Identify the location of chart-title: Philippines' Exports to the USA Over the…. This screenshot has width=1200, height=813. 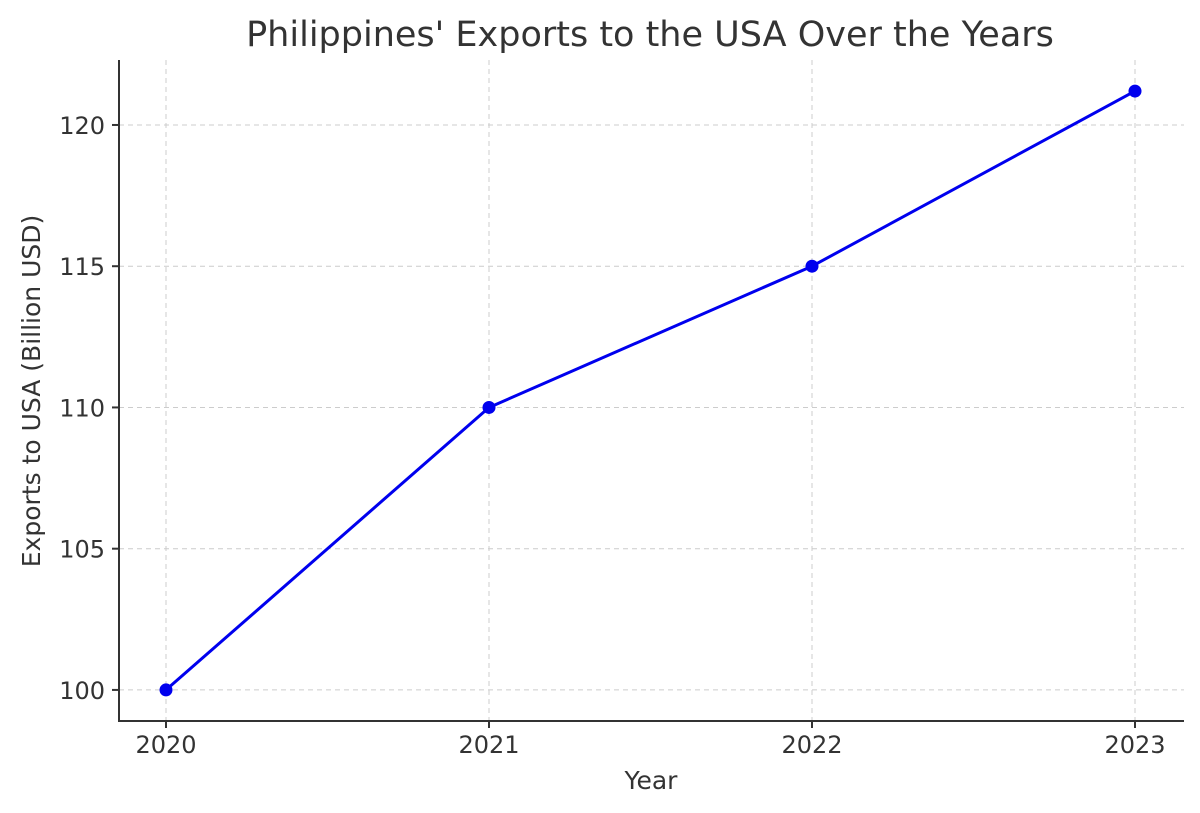
(650, 35).